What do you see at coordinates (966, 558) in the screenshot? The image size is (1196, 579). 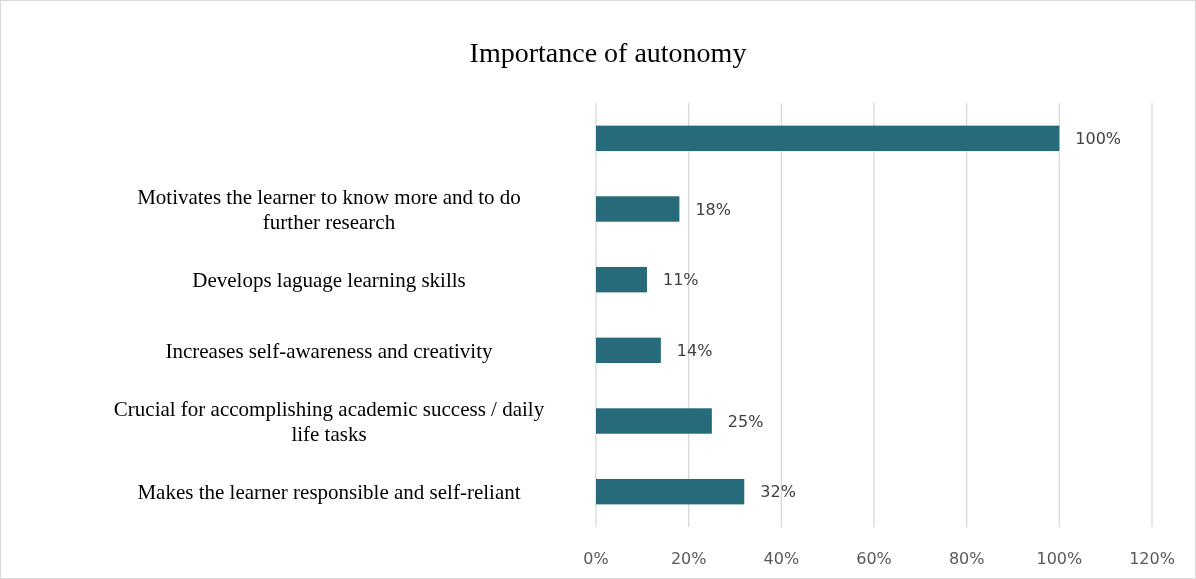 I see `x-tick-label: 80%` at bounding box center [966, 558].